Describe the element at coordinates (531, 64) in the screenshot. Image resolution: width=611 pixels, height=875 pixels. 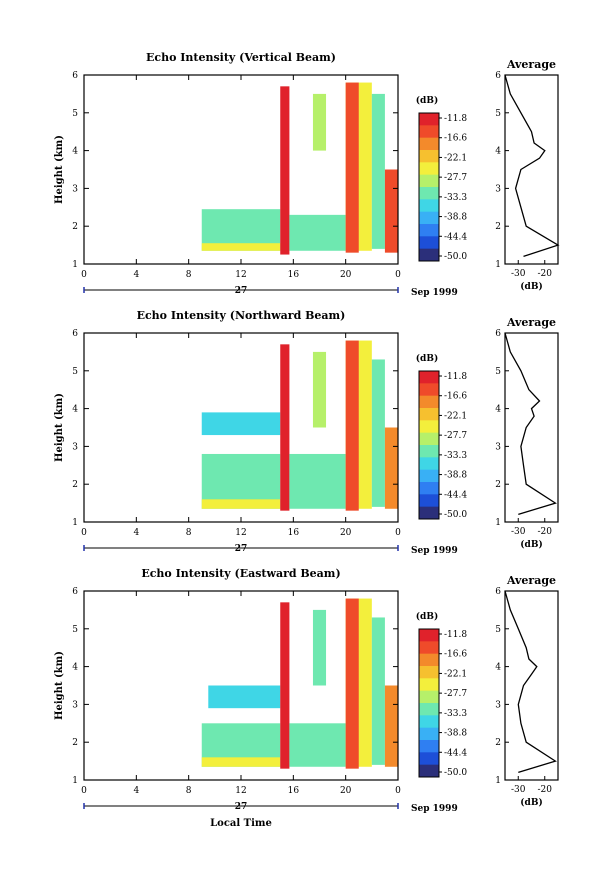
I see `average-title: Average` at that location.